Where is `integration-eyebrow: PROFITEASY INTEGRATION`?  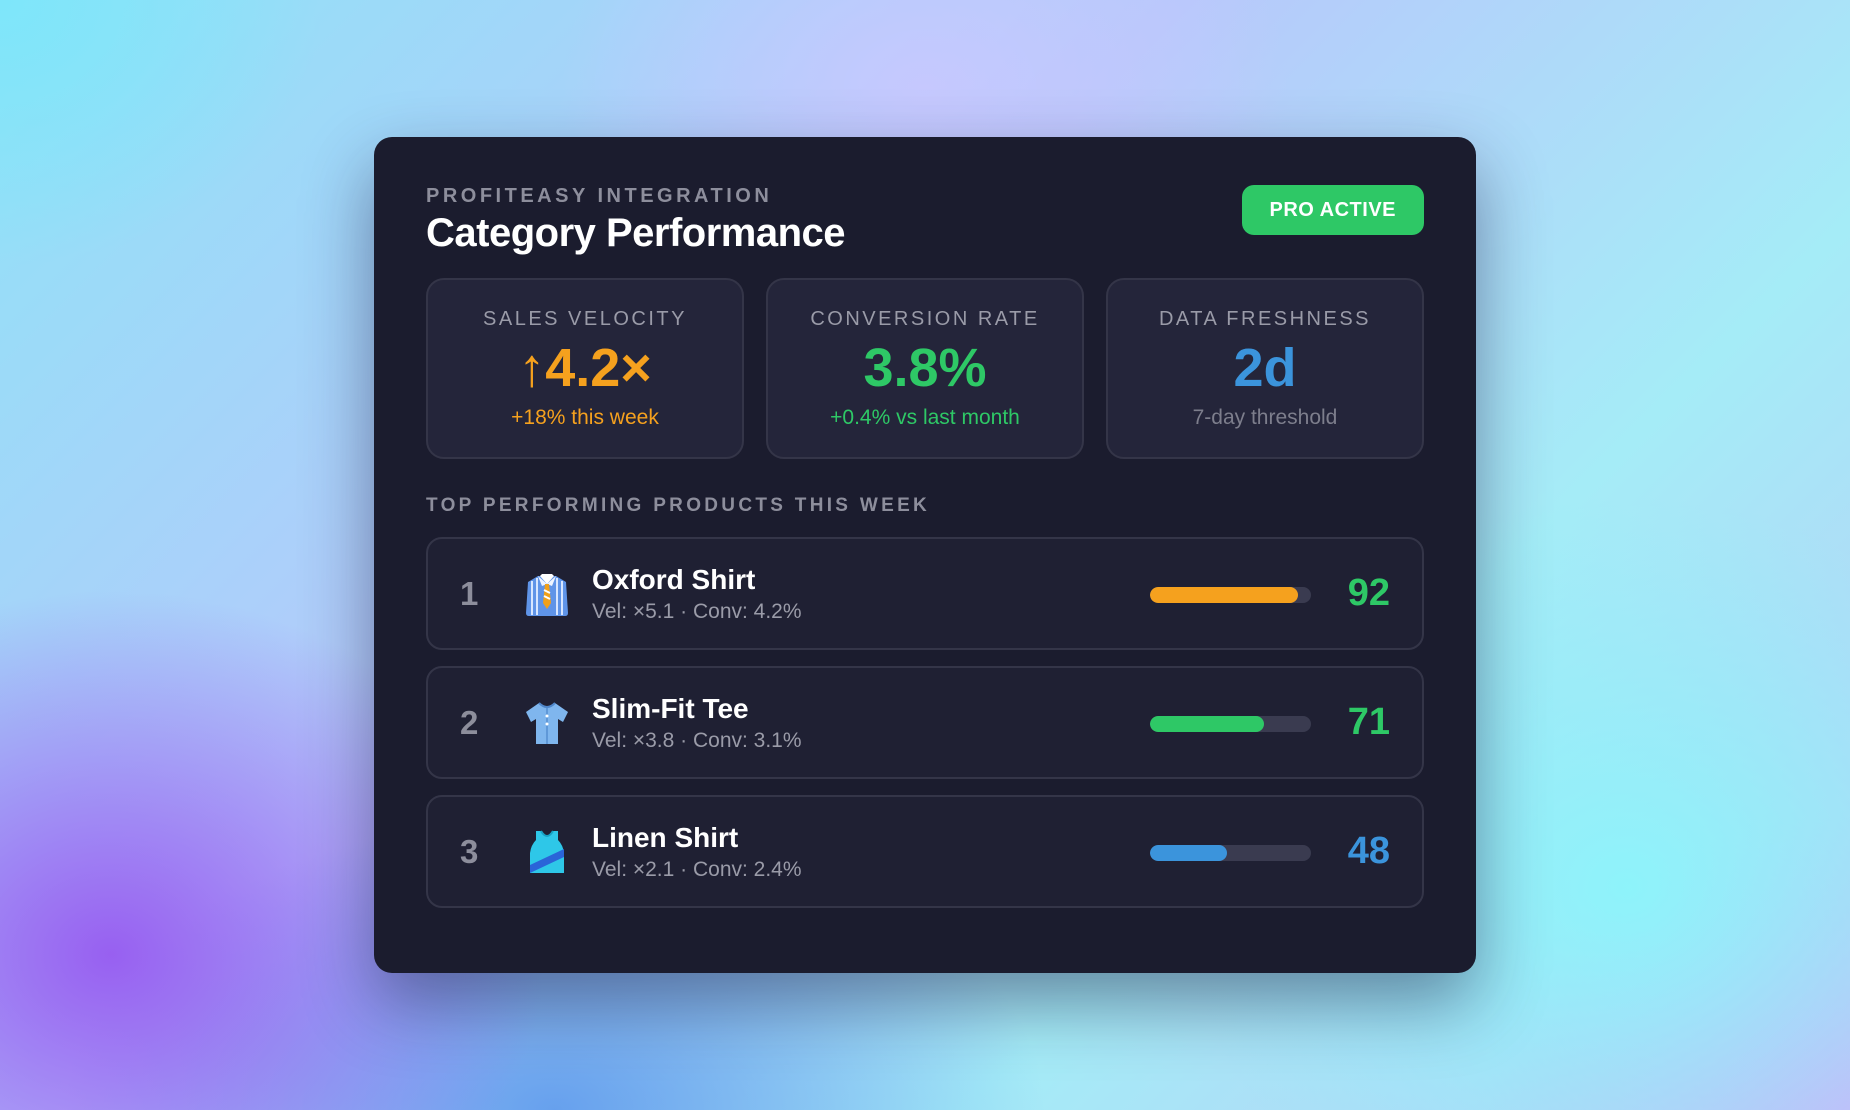
integration-eyebrow: PROFITEASY INTEGRATION is located at coordinates (599, 196).